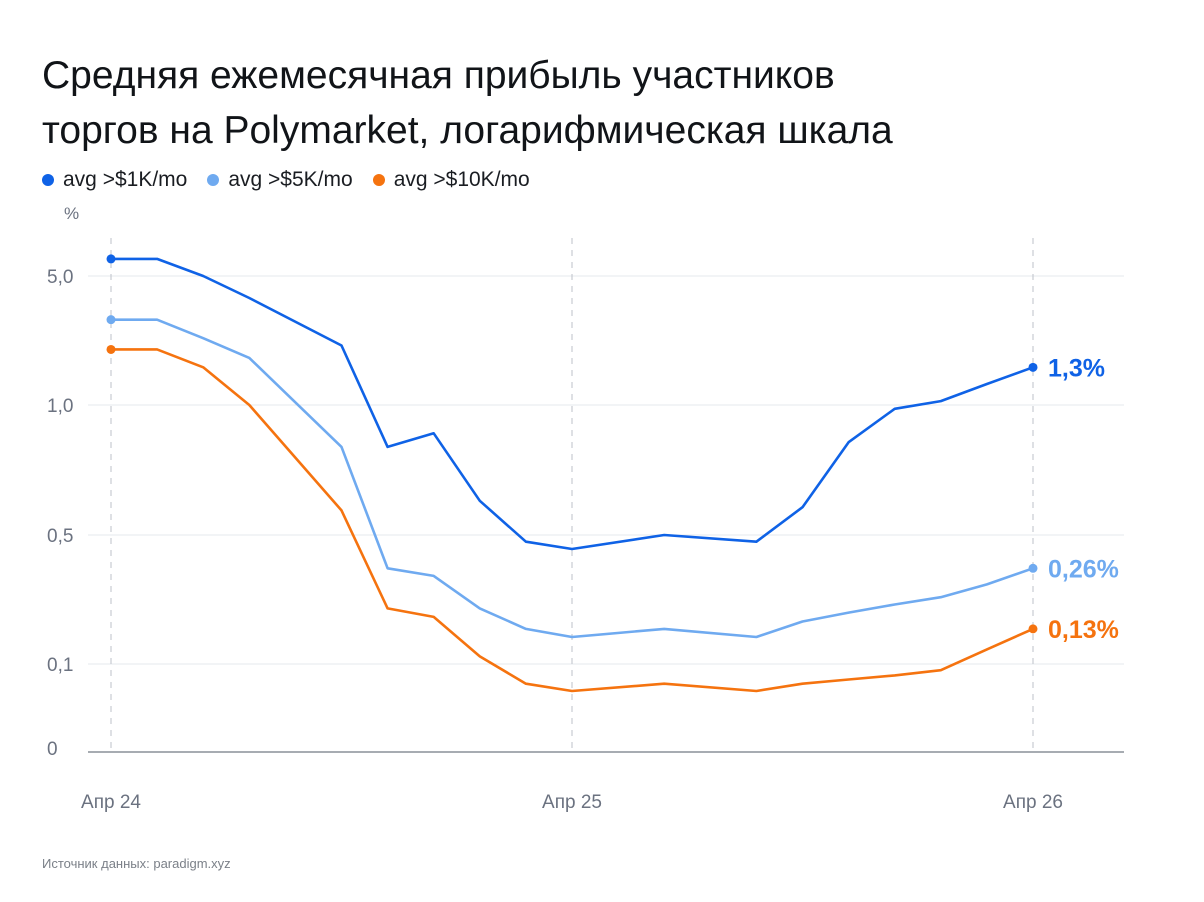 Image resolution: width=1204 pixels, height=902 pixels. Describe the element at coordinates (461, 179) in the screenshot. I see `legend-label-10k: avg >$10K/mo` at that location.